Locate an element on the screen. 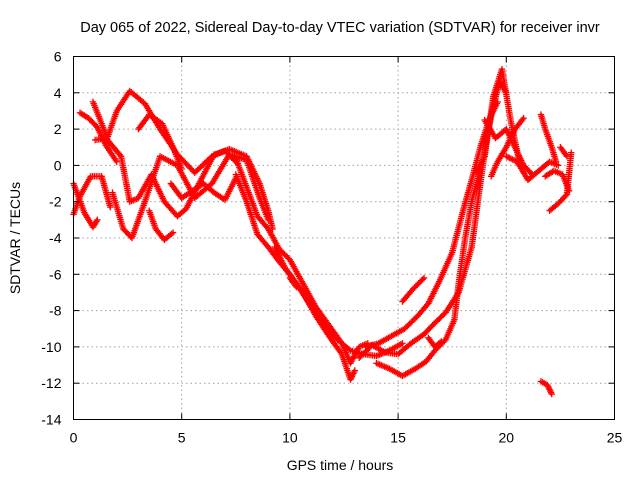 This screenshot has height=480, width=640. y-tick-label: 2 is located at coordinates (58, 129).